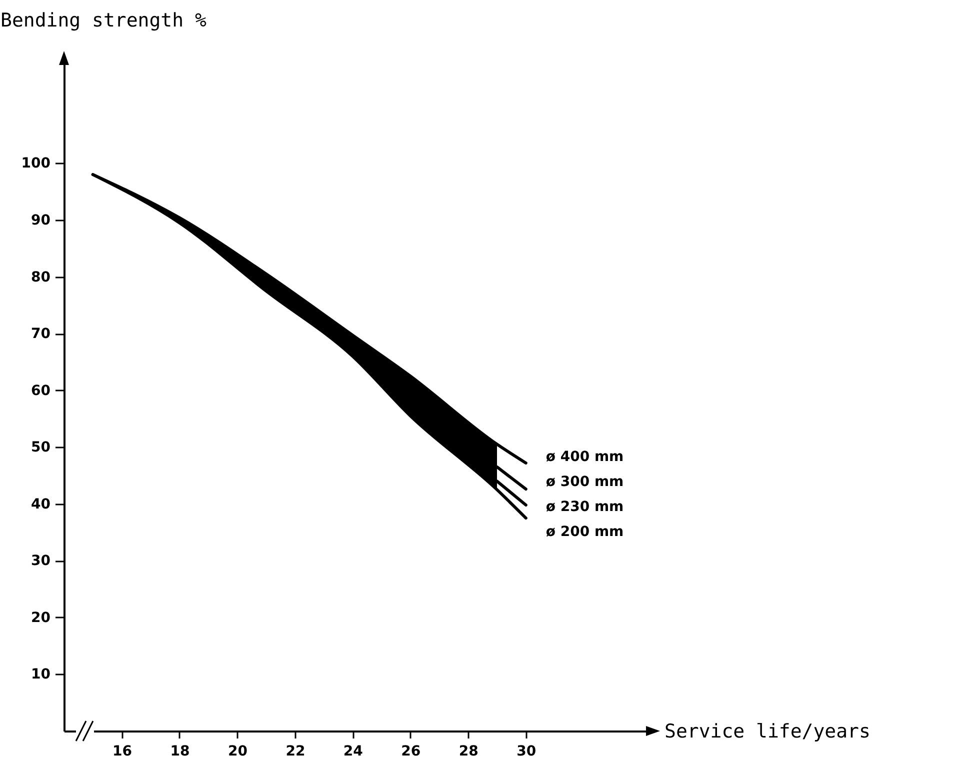  I want to click on y-tick-label: 30, so click(41, 561).